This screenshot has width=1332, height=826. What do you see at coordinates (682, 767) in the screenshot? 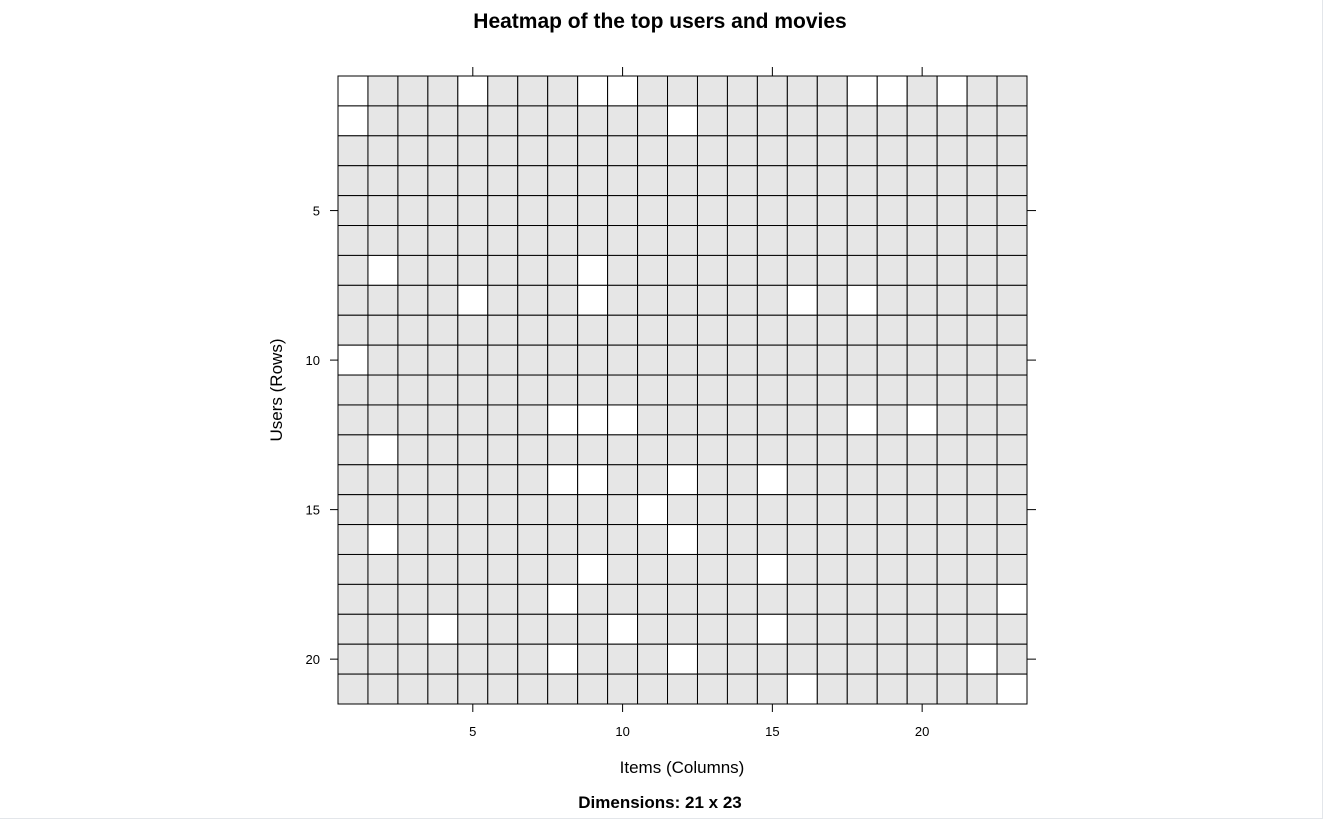
I see `x-axis-label: Items (Columns)` at bounding box center [682, 767].